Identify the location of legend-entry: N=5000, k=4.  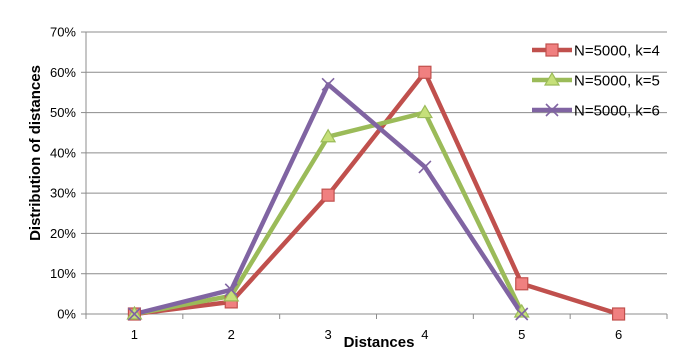
(596, 51).